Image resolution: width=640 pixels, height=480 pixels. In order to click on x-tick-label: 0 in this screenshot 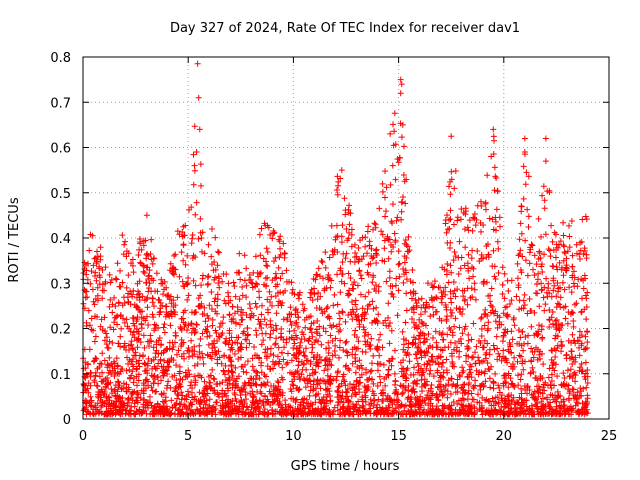, I will do `click(83, 436)`.